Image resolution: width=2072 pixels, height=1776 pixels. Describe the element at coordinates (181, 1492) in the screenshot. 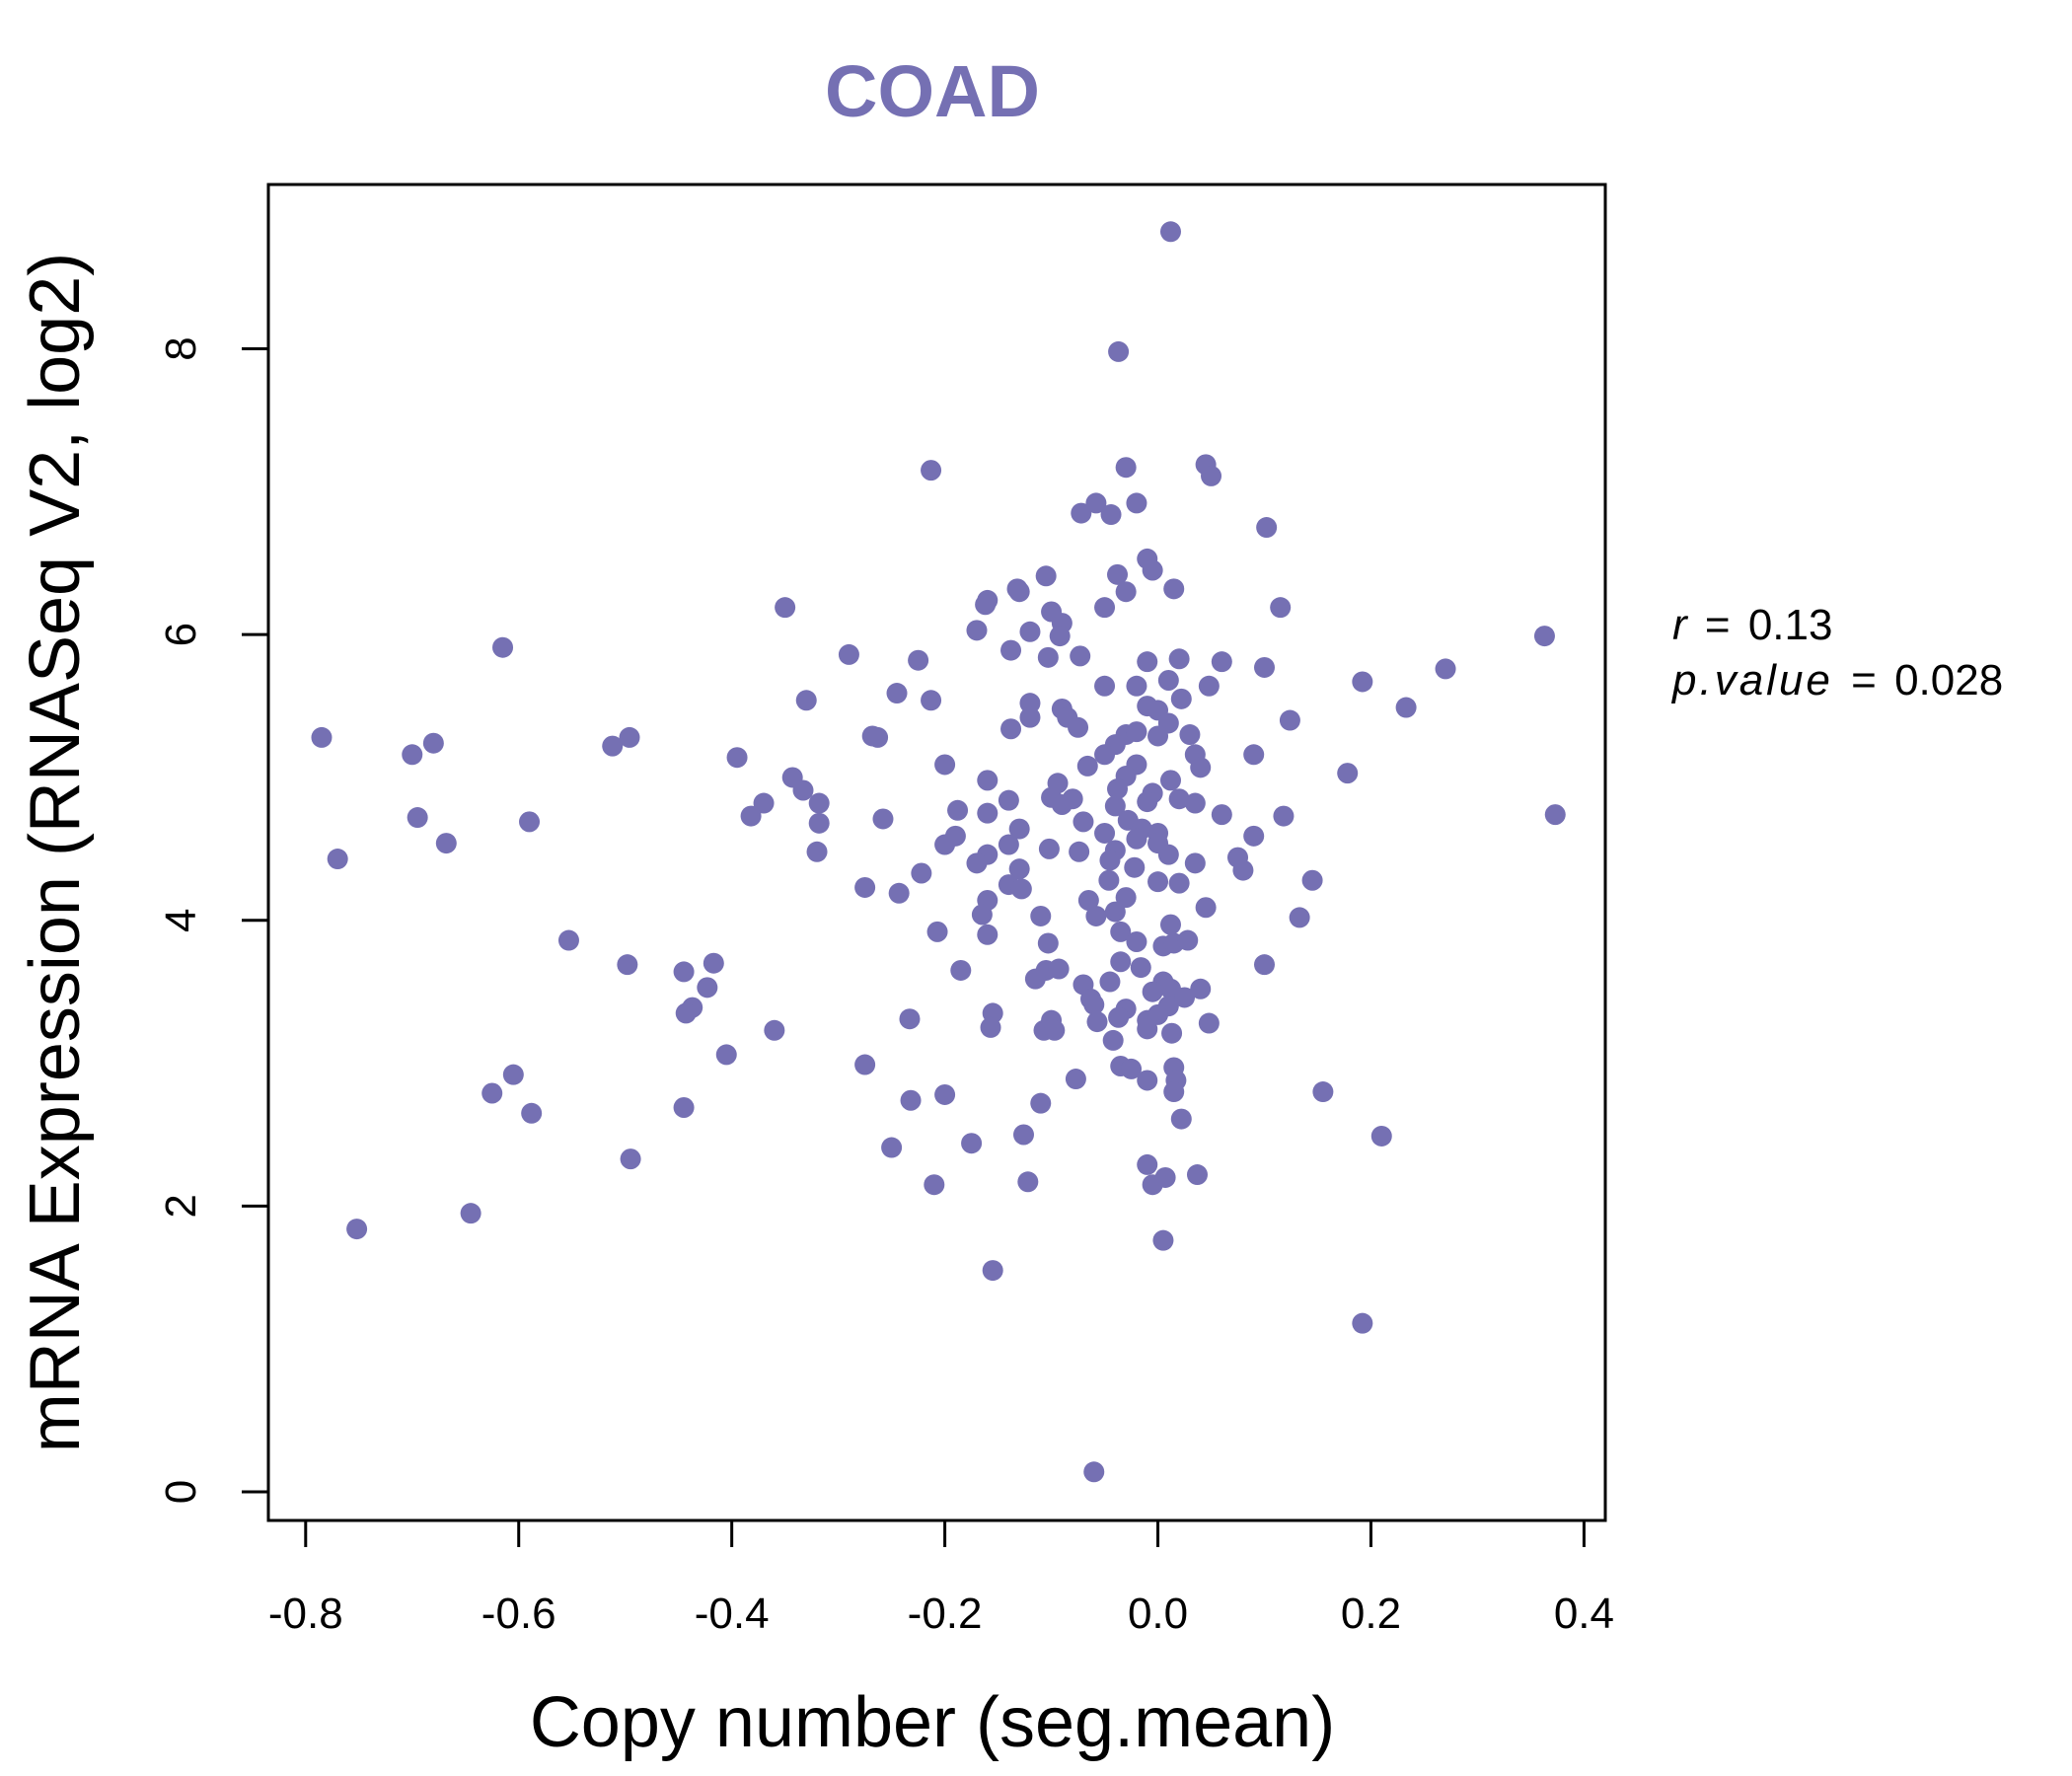

I see `y-tick-label: 0` at that location.